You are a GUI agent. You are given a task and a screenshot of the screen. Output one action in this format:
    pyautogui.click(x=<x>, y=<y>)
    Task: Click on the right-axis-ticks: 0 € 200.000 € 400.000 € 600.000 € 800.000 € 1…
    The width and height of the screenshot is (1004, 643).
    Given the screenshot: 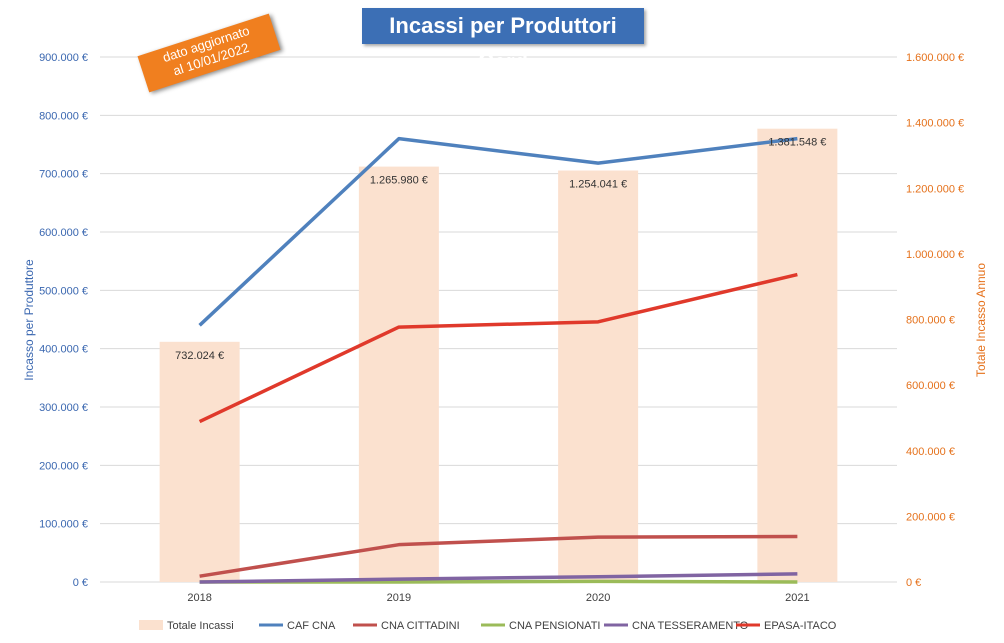 What is the action you would take?
    pyautogui.click(x=935, y=320)
    